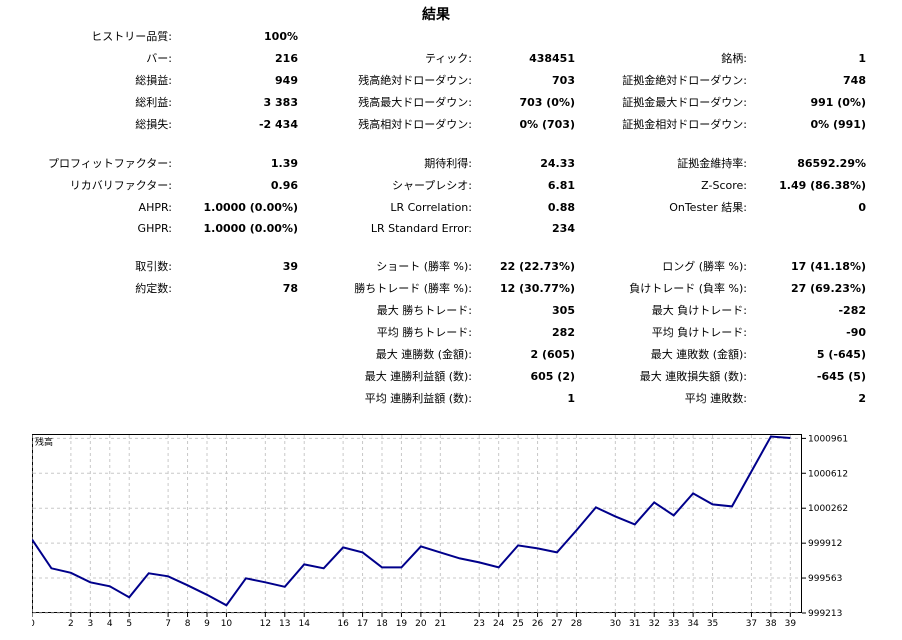  What do you see at coordinates (290, 288) in the screenshot?
I see `stat-value: 78` at bounding box center [290, 288].